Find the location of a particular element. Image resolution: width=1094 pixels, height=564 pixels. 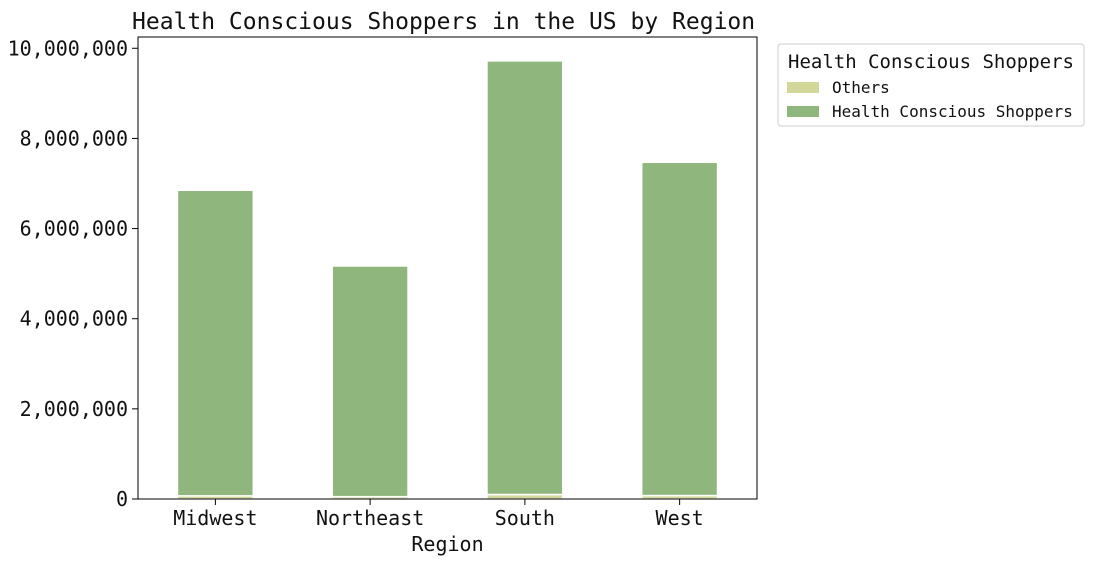

bar-south-health-conscious is located at coordinates (525, 278).